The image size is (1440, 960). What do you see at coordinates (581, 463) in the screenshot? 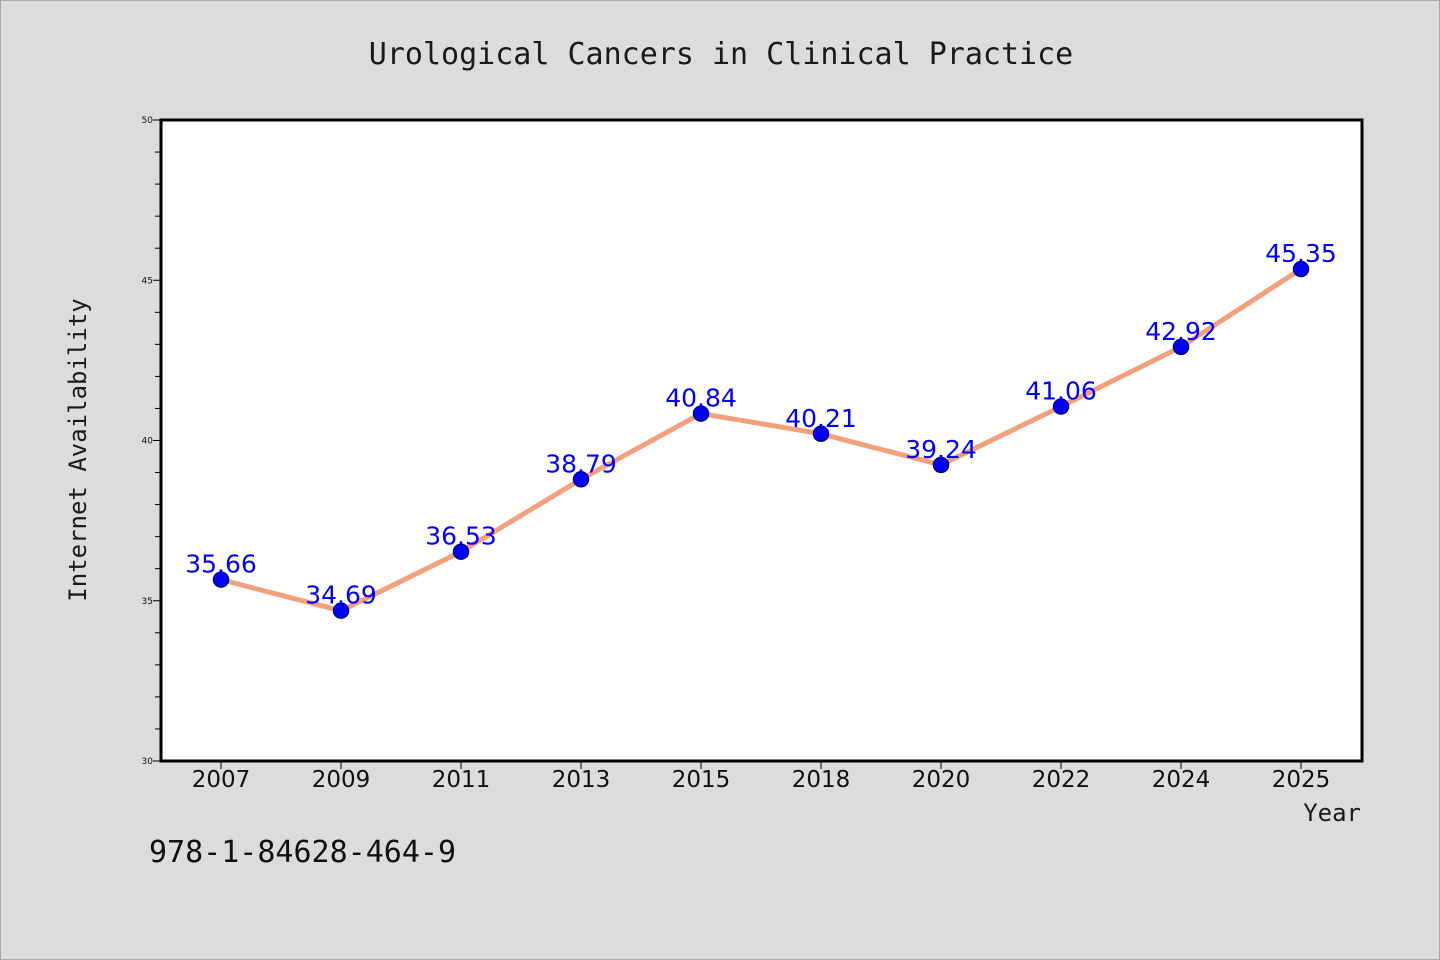
I see `data-label: 38.79` at bounding box center [581, 463].